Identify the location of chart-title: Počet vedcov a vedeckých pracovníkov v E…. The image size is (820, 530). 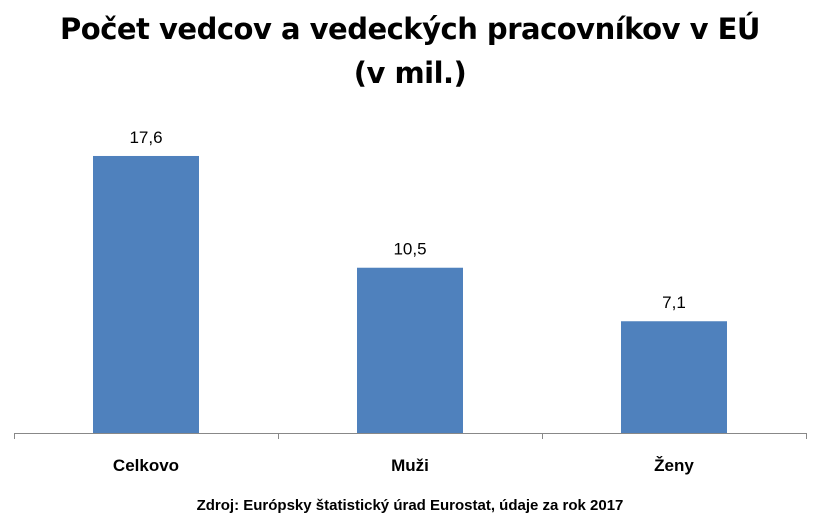
(410, 29).